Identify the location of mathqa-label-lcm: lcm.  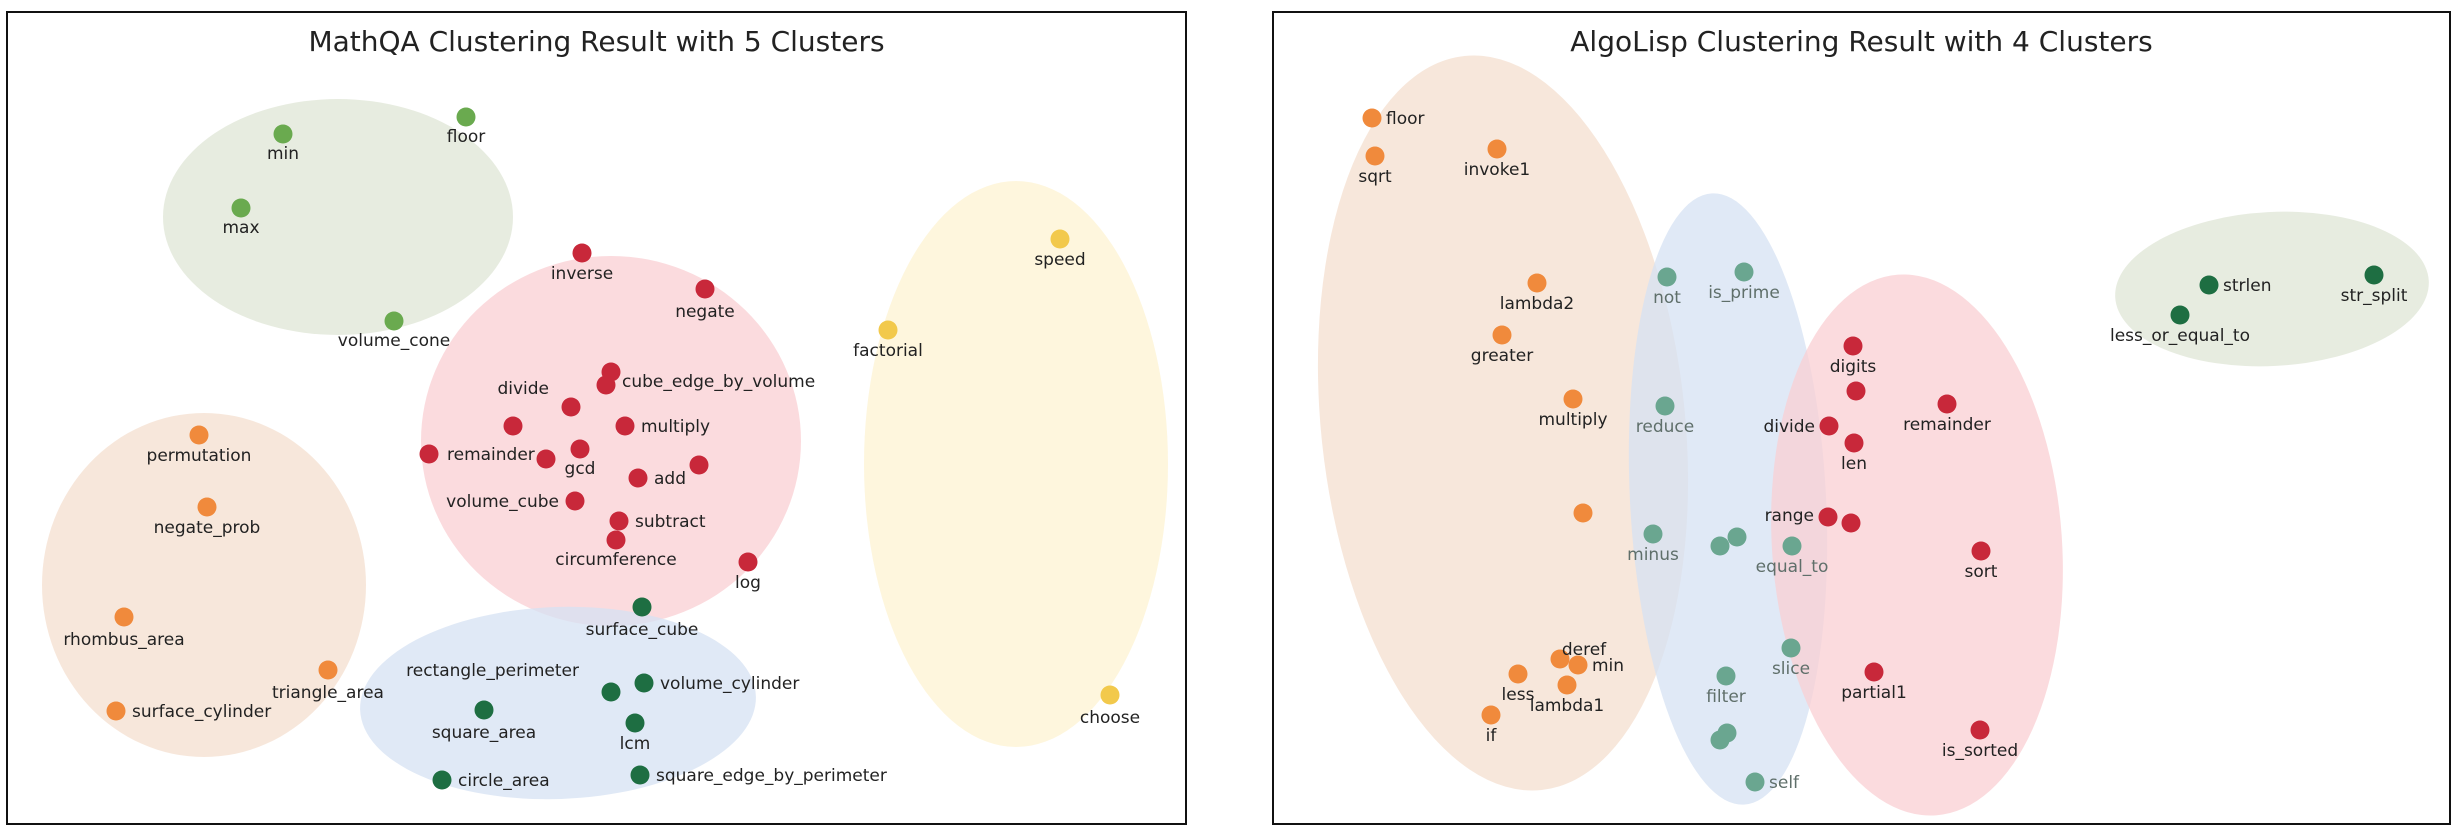
(635, 744).